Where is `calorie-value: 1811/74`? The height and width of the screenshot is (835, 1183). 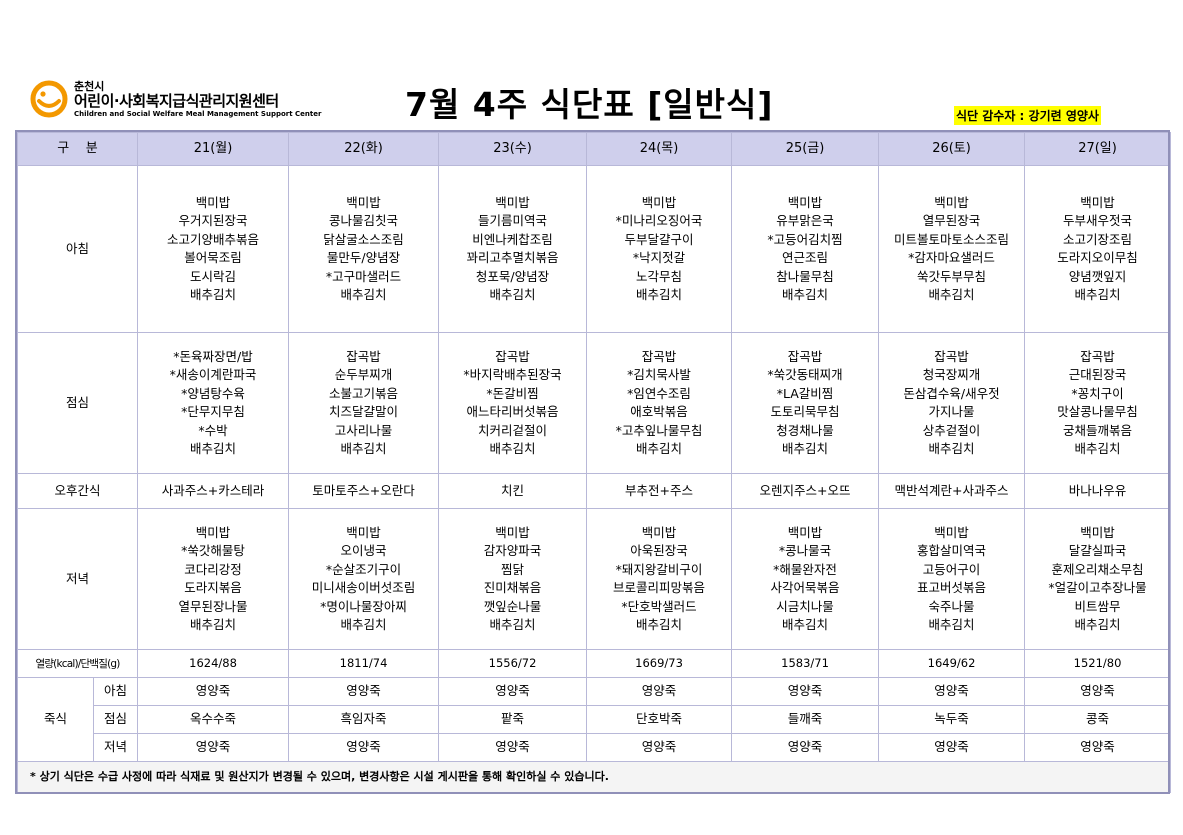
calorie-value: 1811/74 is located at coordinates (364, 663).